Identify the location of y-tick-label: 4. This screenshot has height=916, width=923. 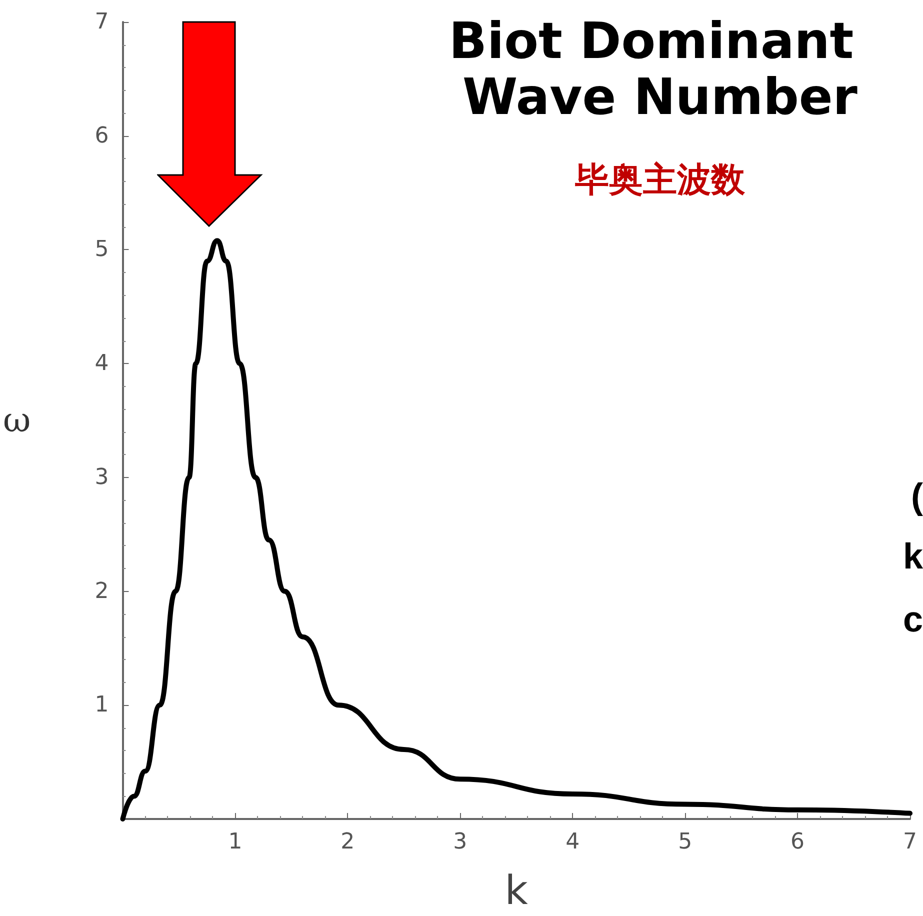
(101, 363).